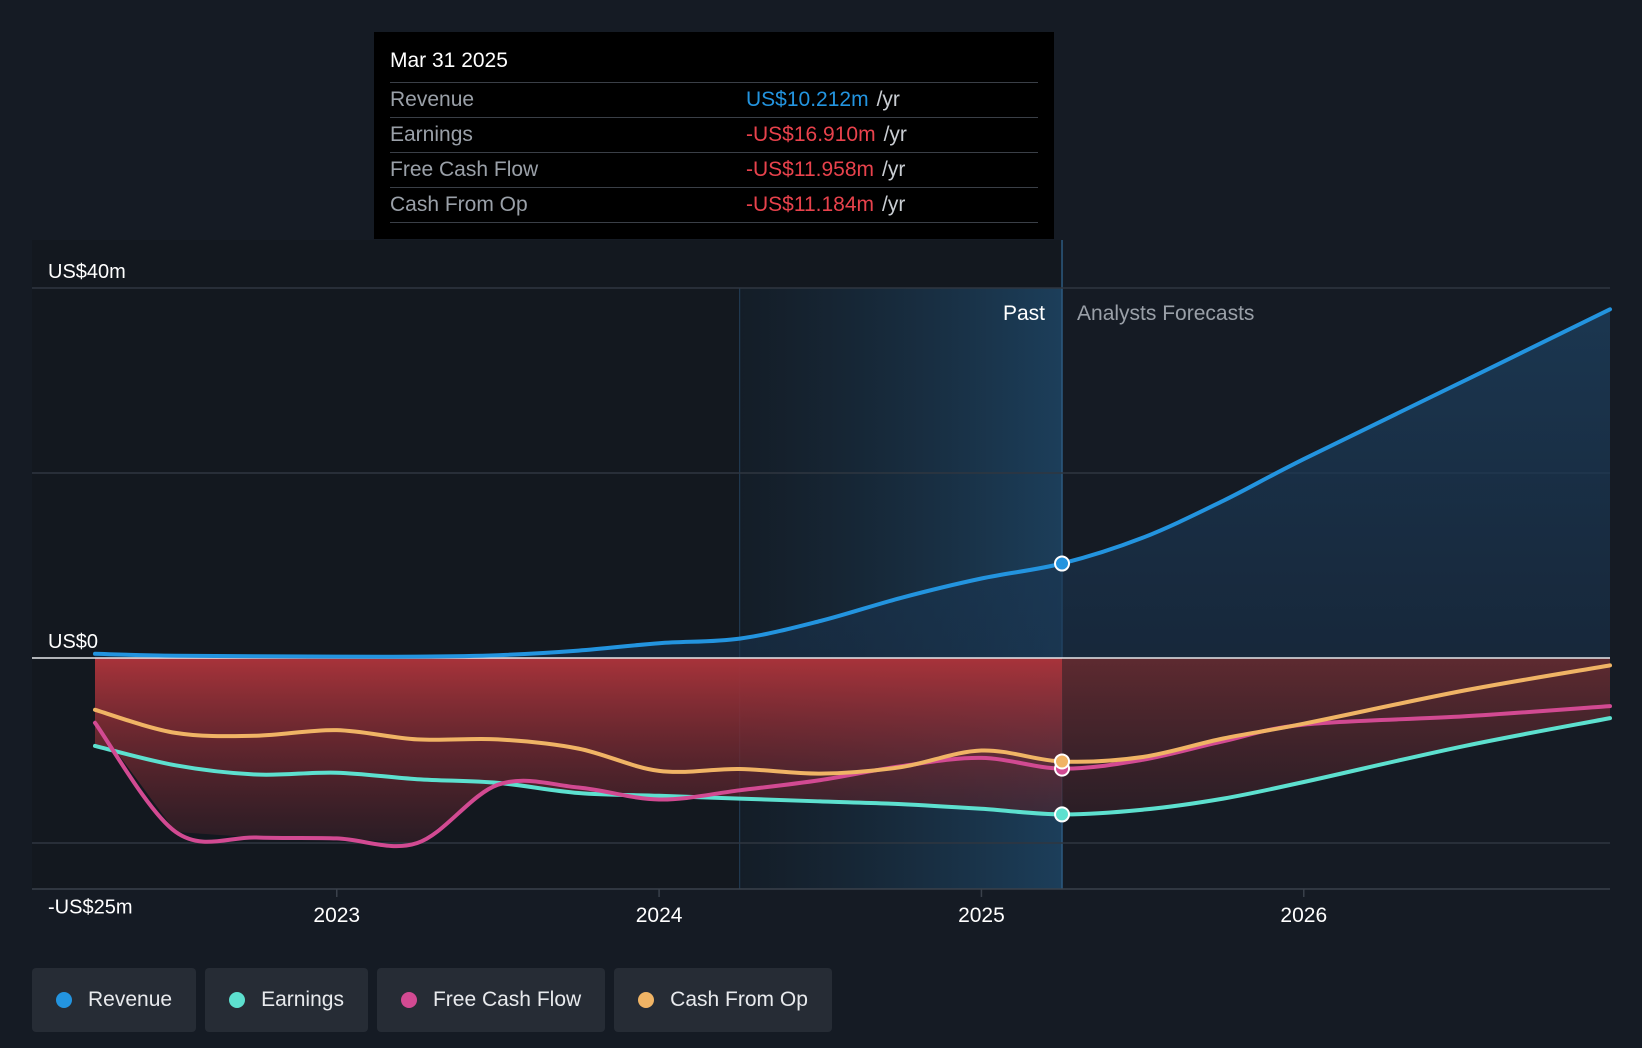  Describe the element at coordinates (714, 99) in the screenshot. I see `tooltip-row-revenue: Revenue US$10.212m /yr` at that location.